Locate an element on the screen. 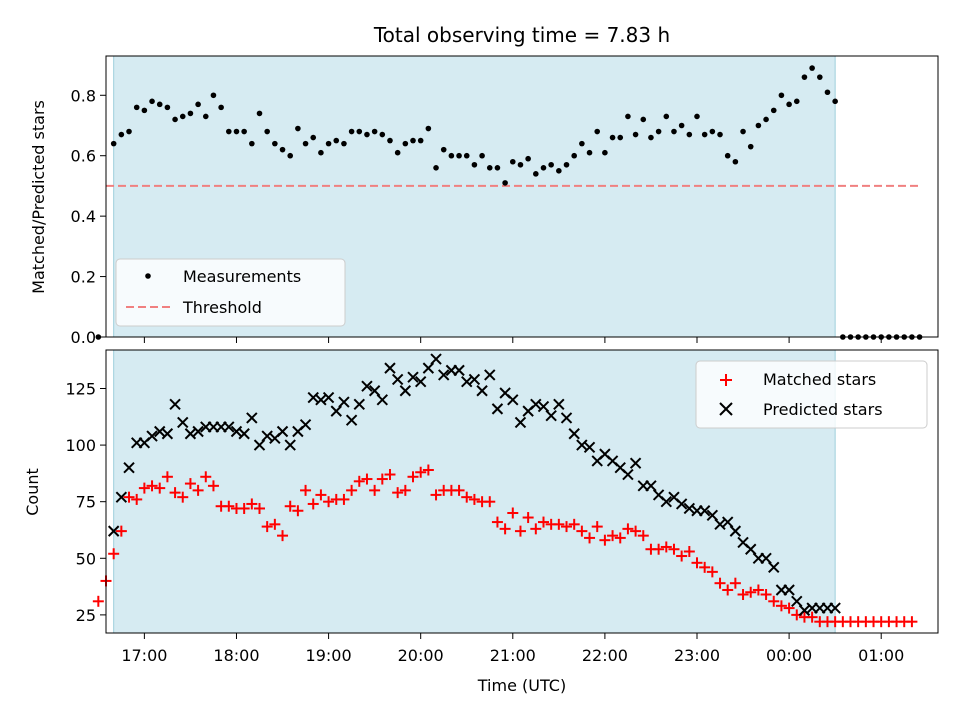  x-tick-label: 20:00 is located at coordinates (421, 655).